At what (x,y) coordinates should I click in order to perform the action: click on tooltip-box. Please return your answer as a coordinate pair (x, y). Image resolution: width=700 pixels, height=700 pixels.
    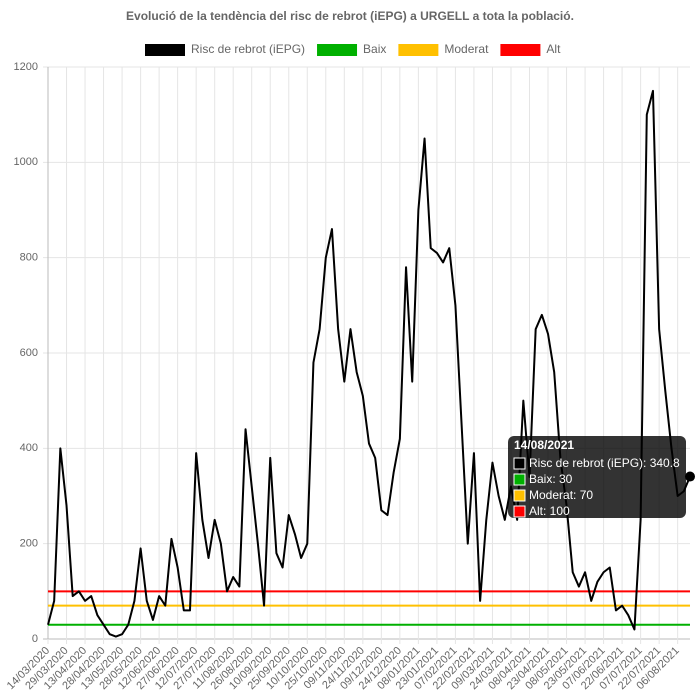
    Looking at the image, I should click on (597, 477).